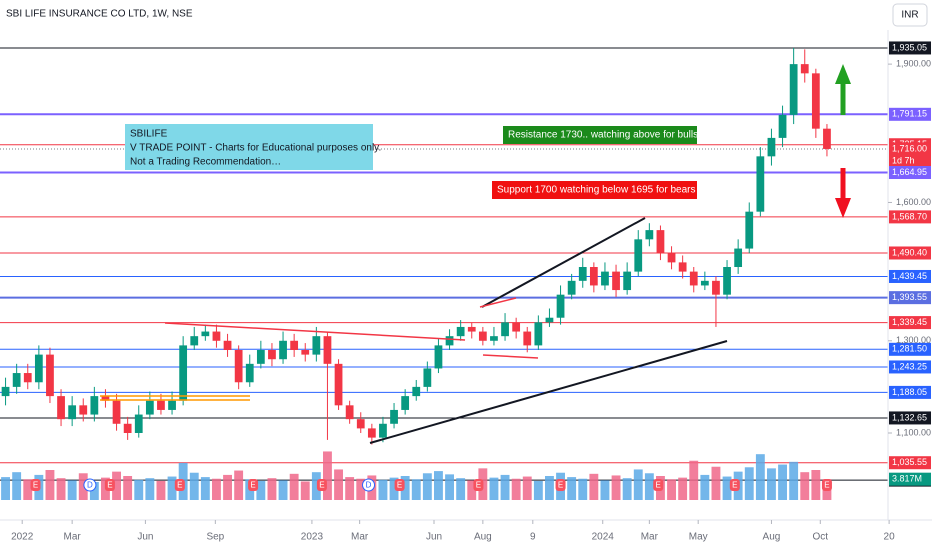  I want to click on info-box, so click(249, 147).